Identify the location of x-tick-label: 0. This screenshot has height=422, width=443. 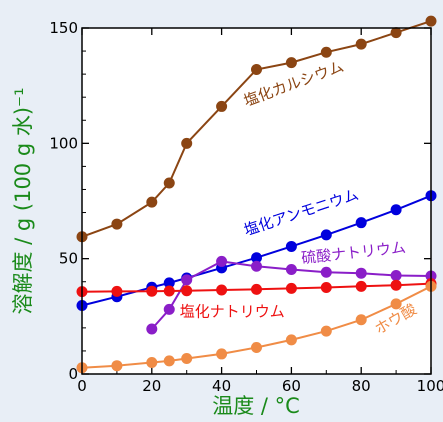
(82, 386).